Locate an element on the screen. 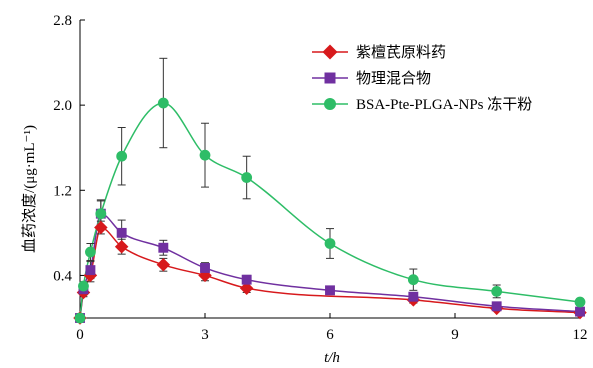 The height and width of the screenshot is (368, 593). x-tick-label: 0 is located at coordinates (80, 335).